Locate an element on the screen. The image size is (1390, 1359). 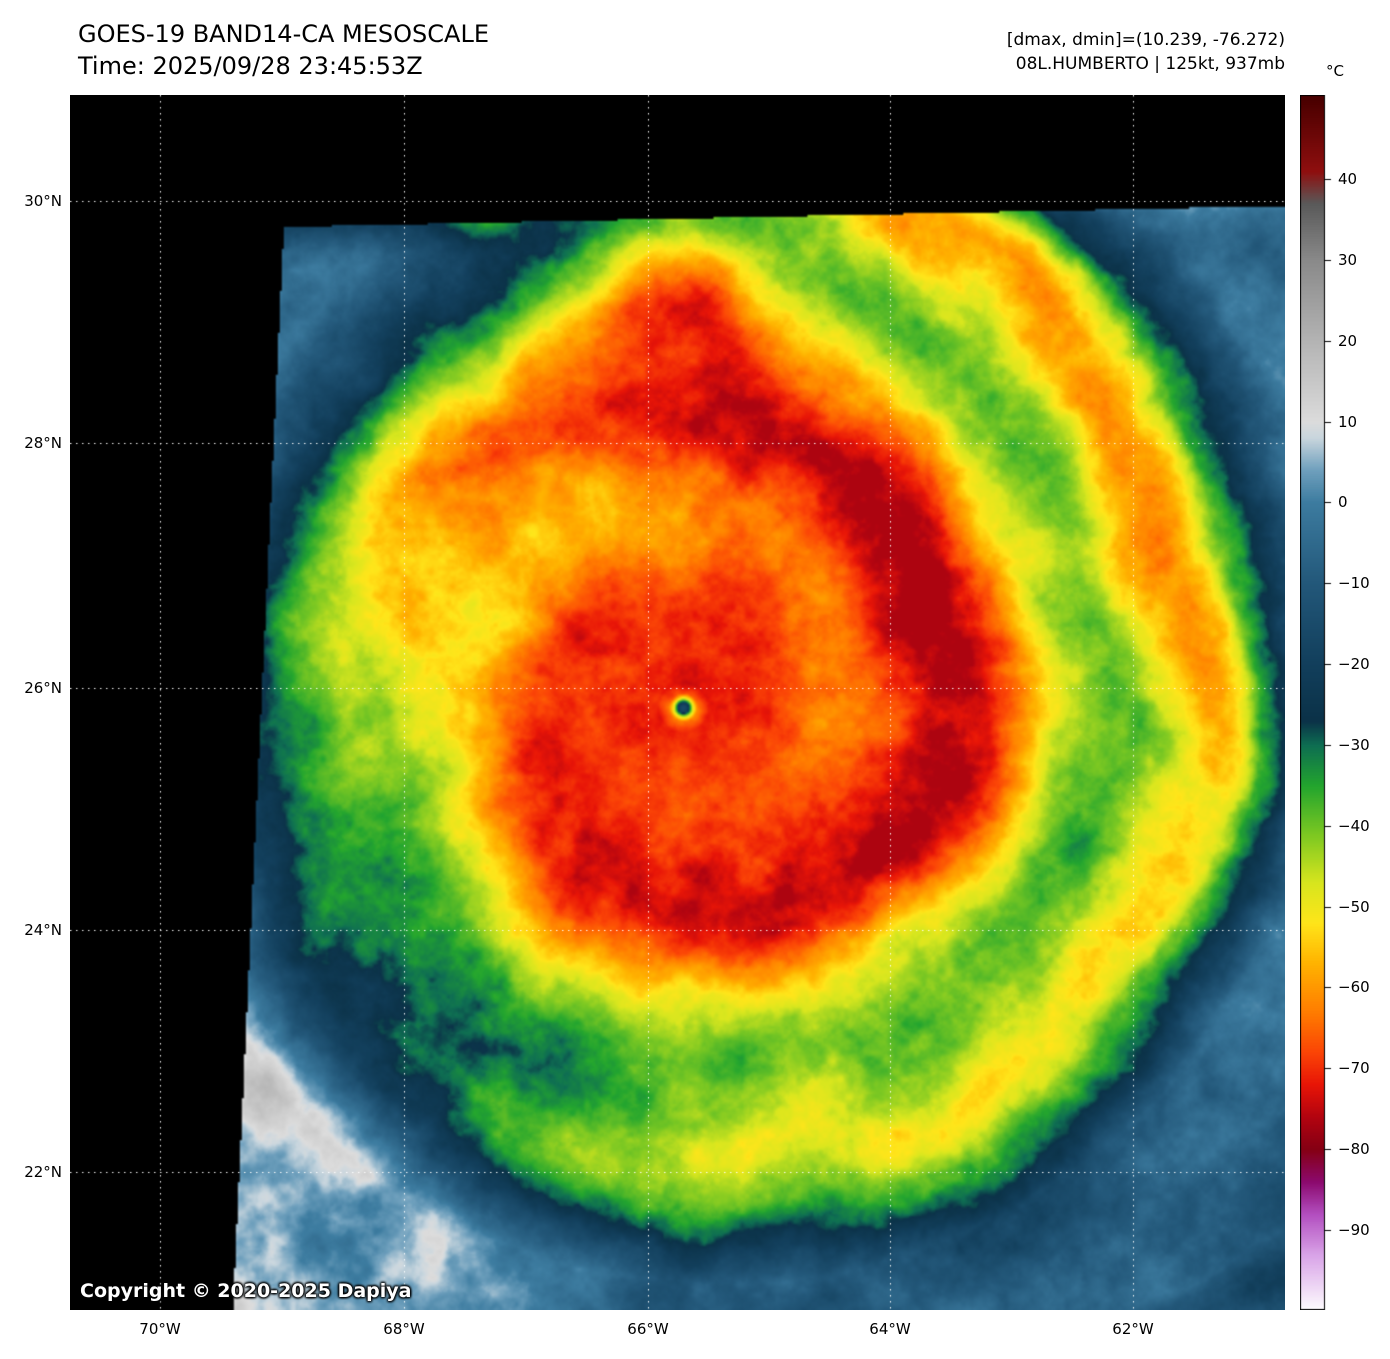
colorbar-tick-label: −20 is located at coordinates (1354, 664).